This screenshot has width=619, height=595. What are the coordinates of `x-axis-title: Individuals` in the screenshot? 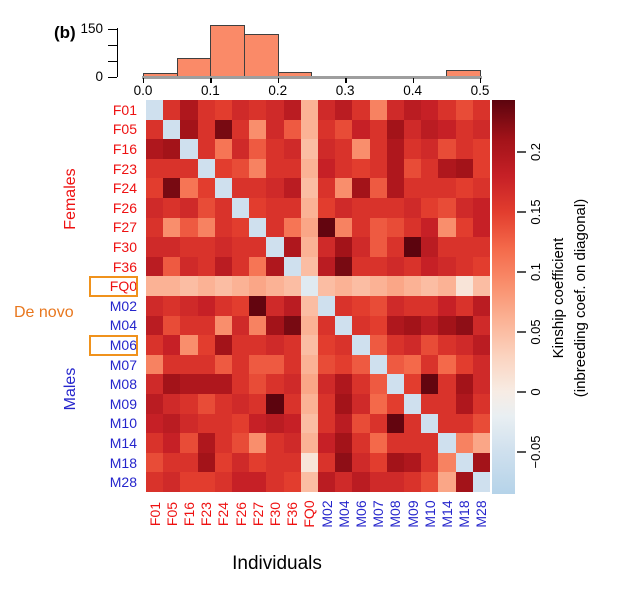 It's located at (277, 563).